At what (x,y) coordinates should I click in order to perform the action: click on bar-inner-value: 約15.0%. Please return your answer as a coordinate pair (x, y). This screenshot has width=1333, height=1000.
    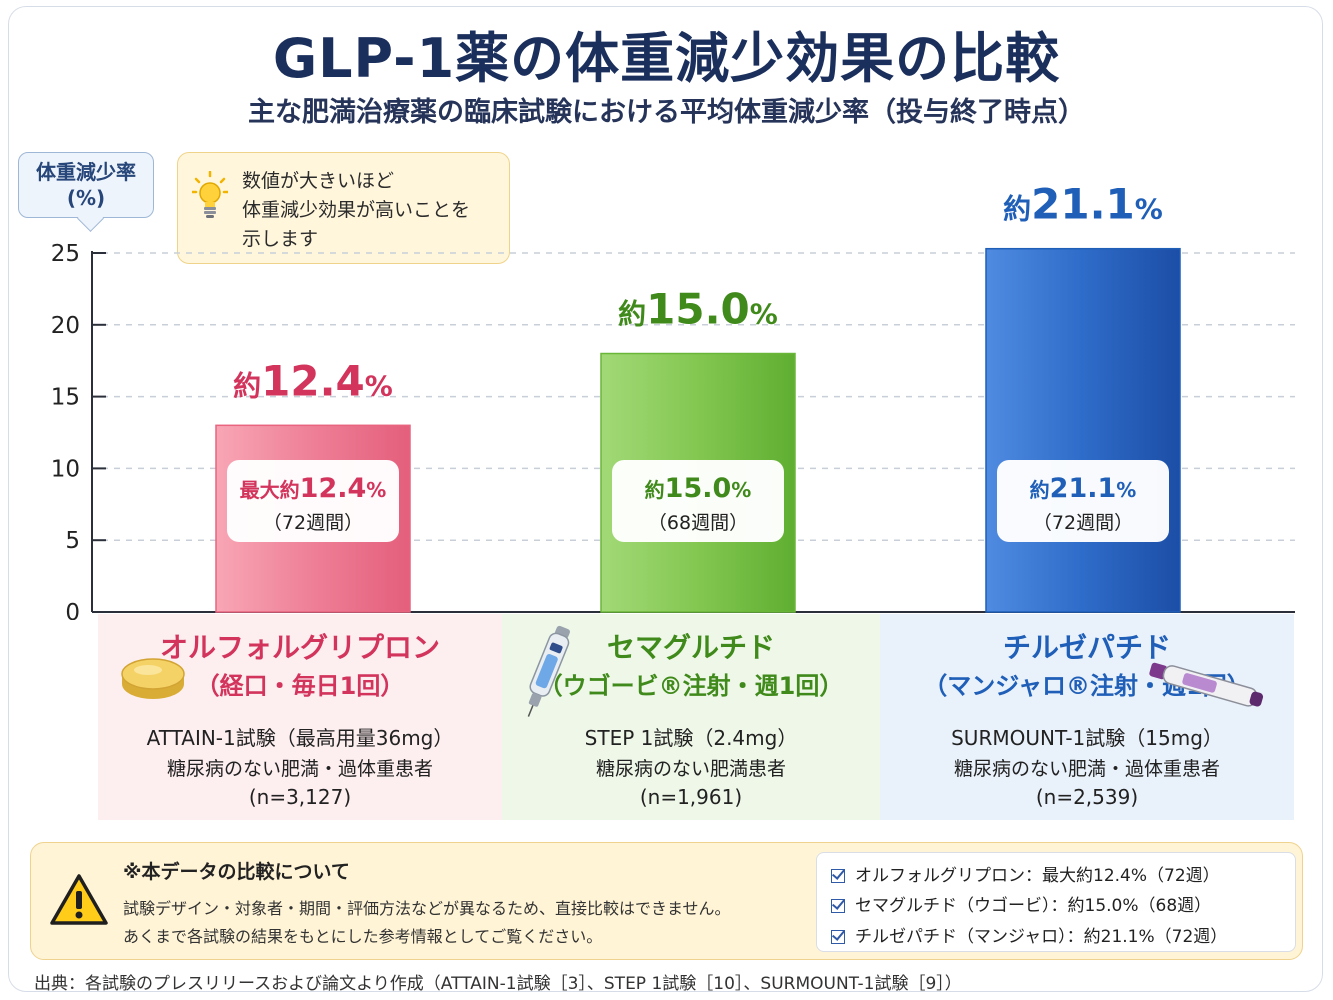
    Looking at the image, I should click on (698, 488).